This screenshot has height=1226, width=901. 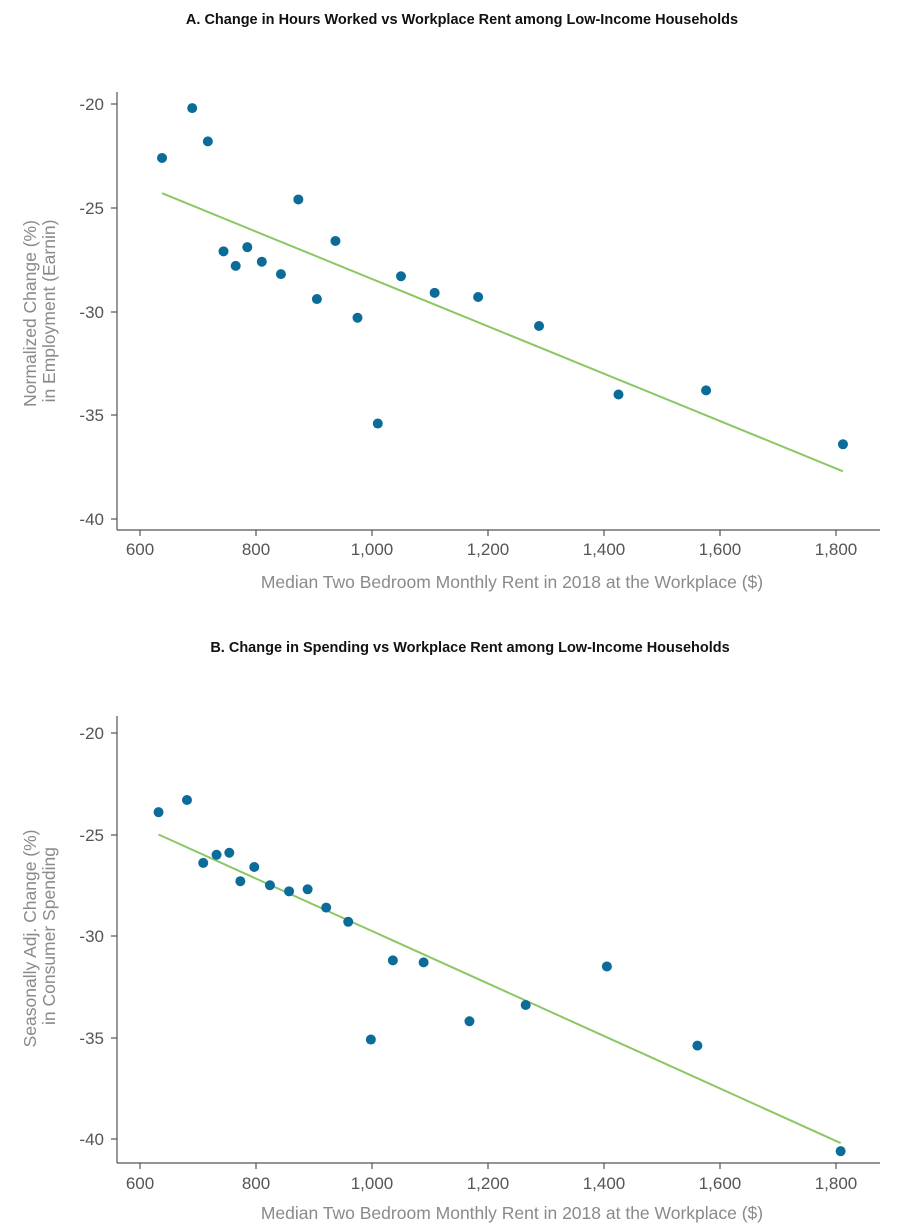 What do you see at coordinates (49, 936) in the screenshot?
I see `y-axis-label-line-2: in Consumer Spending` at bounding box center [49, 936].